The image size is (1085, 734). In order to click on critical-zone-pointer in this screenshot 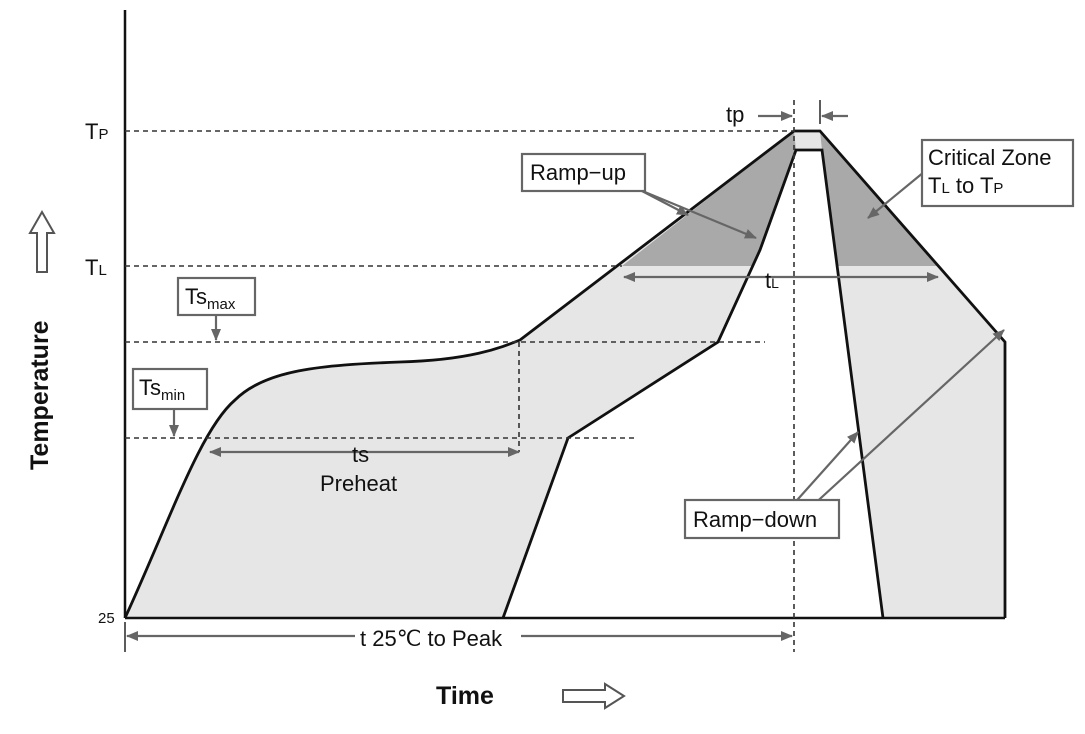, I will do `click(896, 195)`.